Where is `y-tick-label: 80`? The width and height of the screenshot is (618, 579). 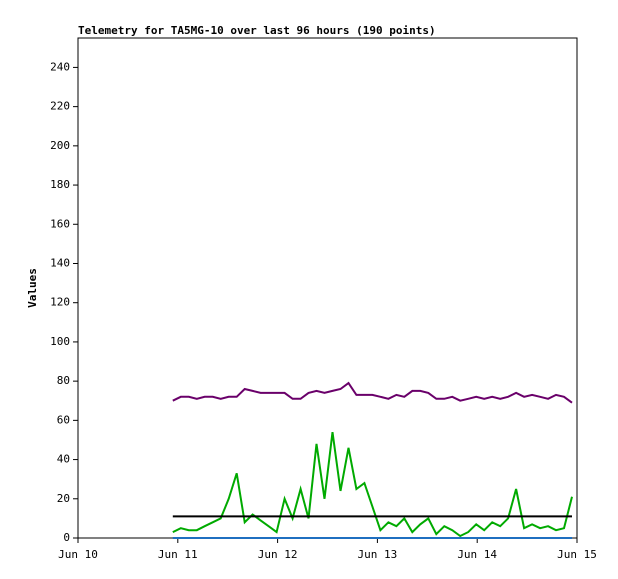
y-tick-label: 80 is located at coordinates (63, 380).